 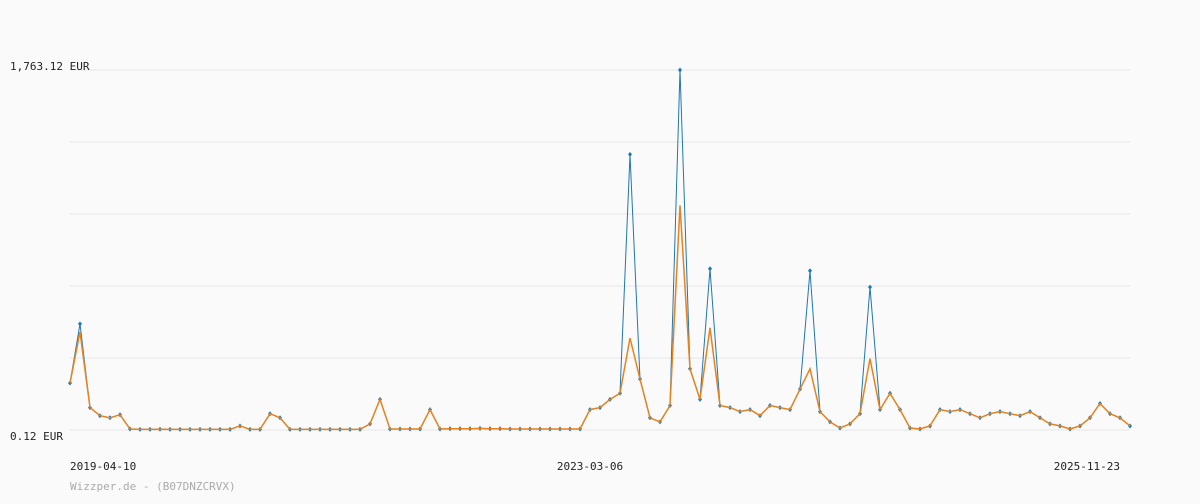 What do you see at coordinates (1087, 466) in the screenshot?
I see `x-tick-label: 2025-11-23` at bounding box center [1087, 466].